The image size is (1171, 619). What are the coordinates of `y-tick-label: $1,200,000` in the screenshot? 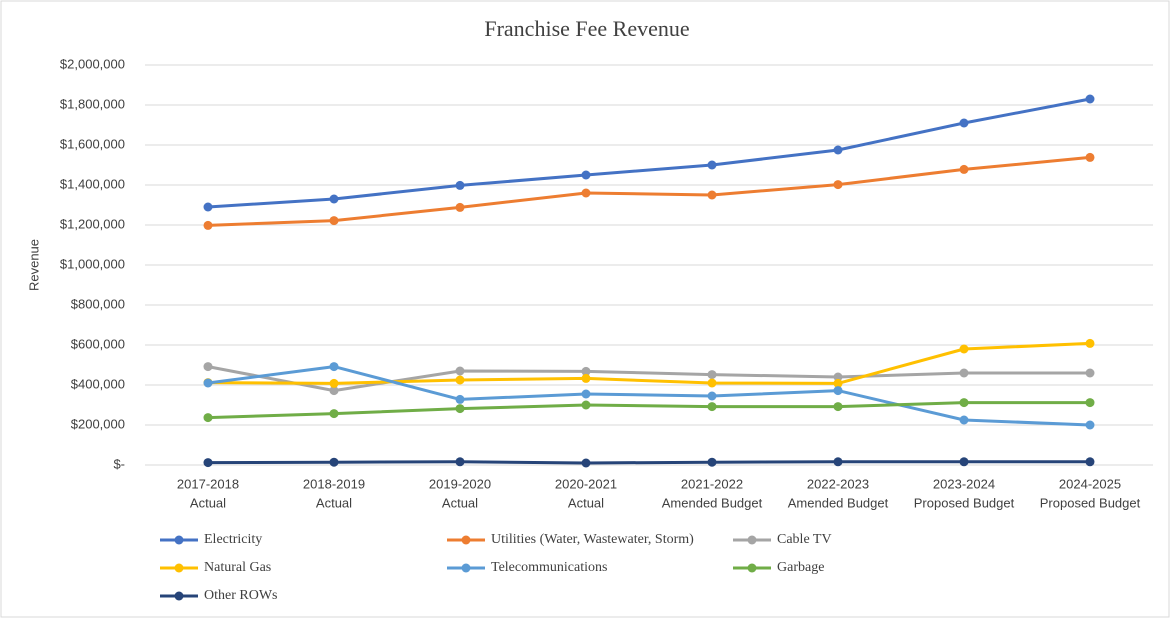 It's located at (92, 223).